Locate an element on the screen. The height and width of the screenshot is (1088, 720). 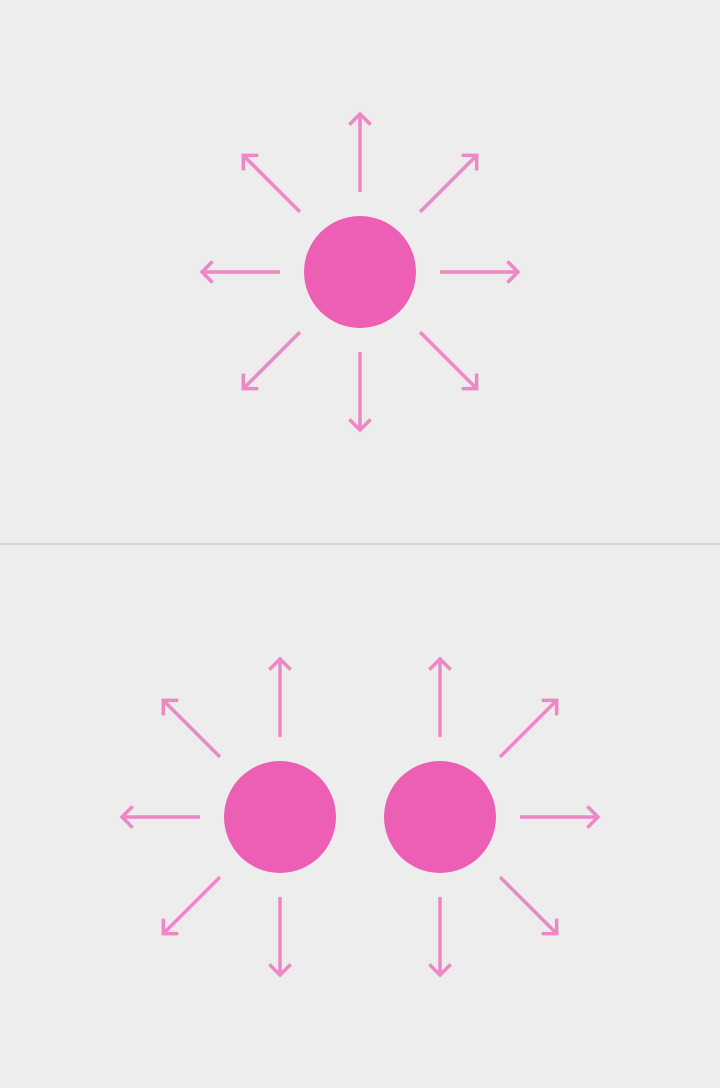
touch-point-dot is located at coordinates (360, 272).